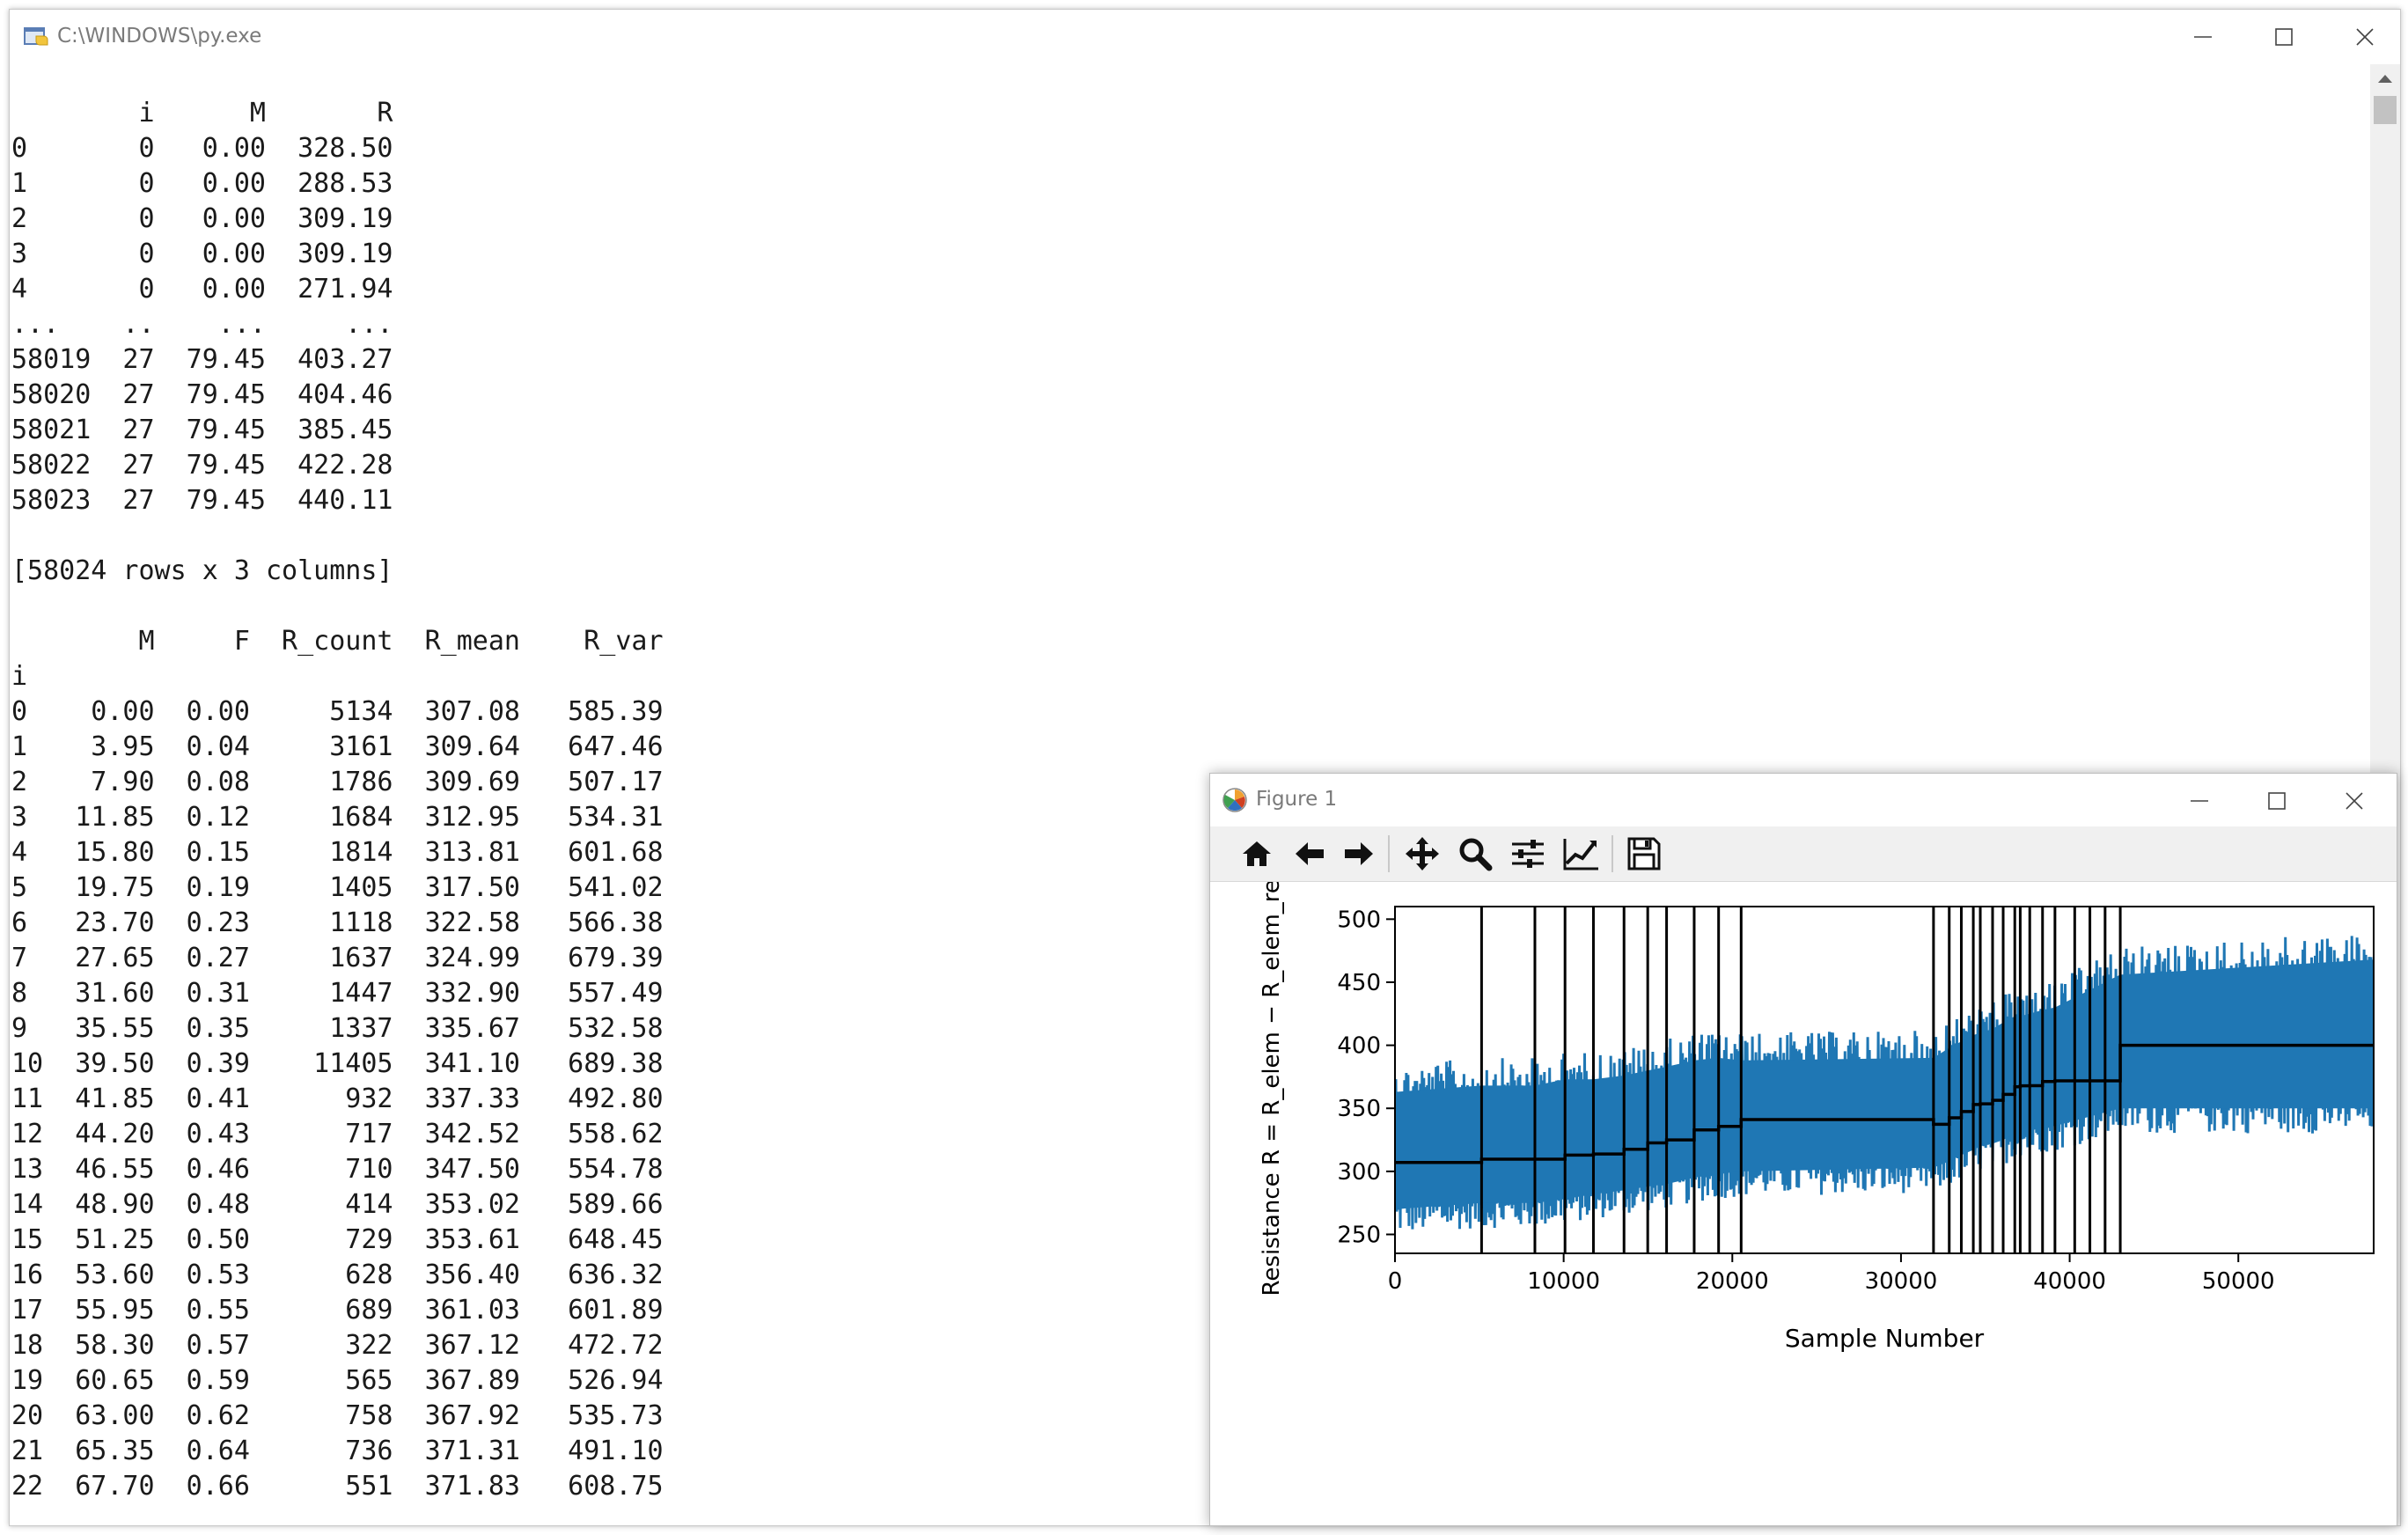 This screenshot has height=1535, width=2408. What do you see at coordinates (1359, 983) in the screenshot?
I see `y-tick-label: 450` at bounding box center [1359, 983].